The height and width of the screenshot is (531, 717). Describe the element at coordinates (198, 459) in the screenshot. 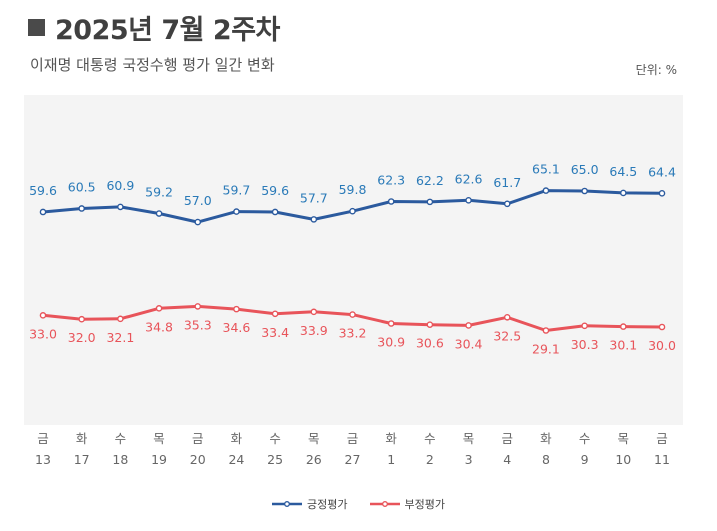

I see `x-tick-day-4: 20` at that location.